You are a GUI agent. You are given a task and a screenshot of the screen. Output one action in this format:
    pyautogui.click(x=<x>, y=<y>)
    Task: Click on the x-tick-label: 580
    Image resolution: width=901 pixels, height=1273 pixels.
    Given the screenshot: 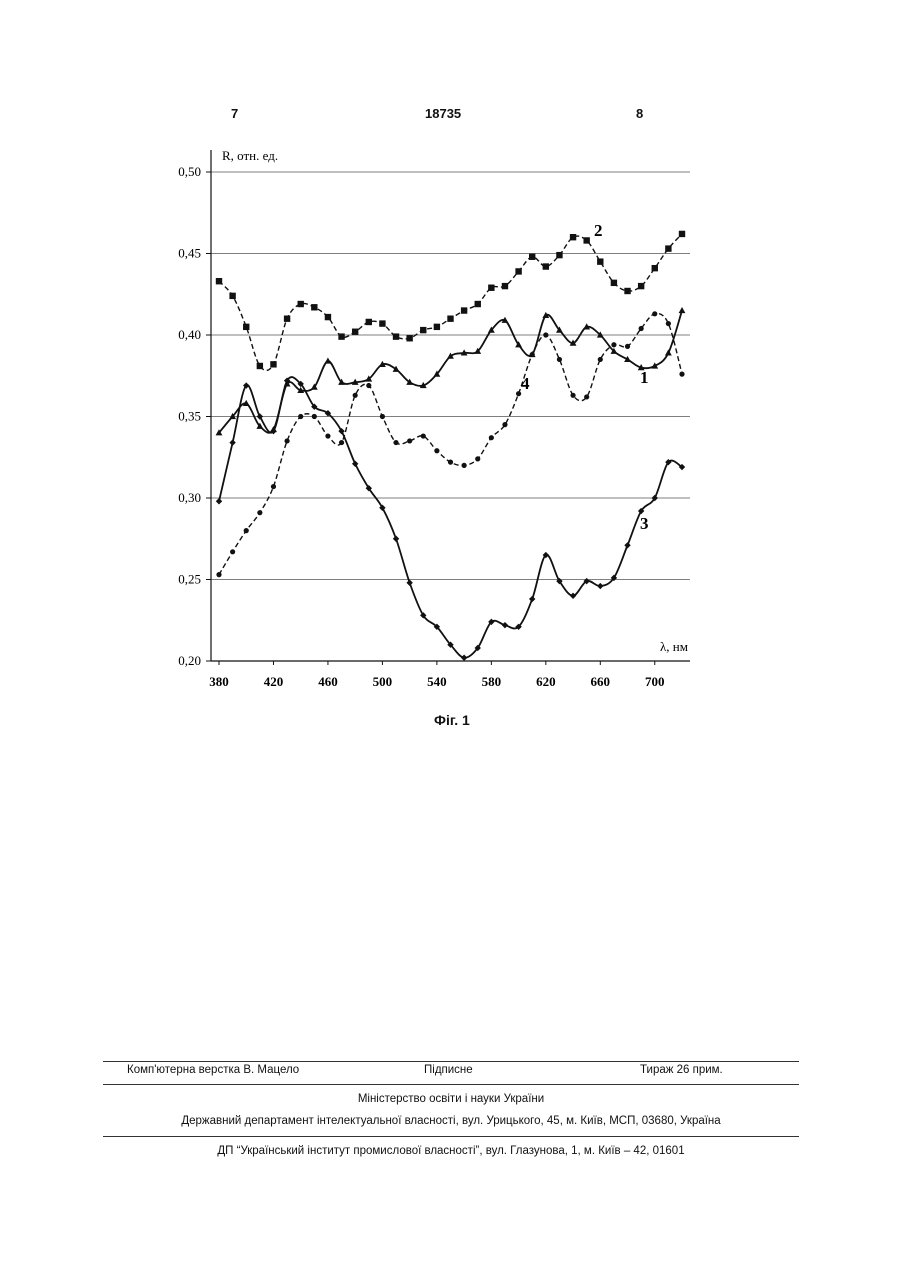 What is the action you would take?
    pyautogui.click(x=492, y=681)
    